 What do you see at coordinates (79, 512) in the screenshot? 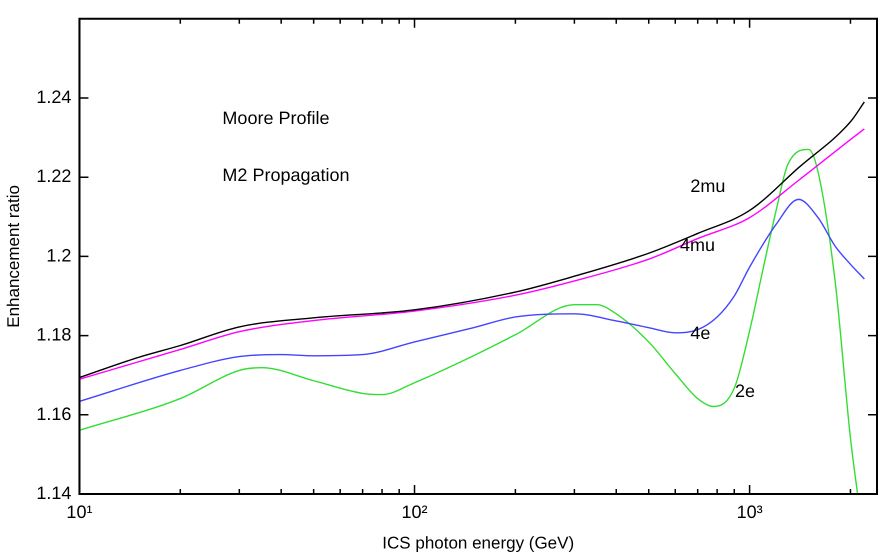
I see `x-tick-label: 10¹` at bounding box center [79, 512].